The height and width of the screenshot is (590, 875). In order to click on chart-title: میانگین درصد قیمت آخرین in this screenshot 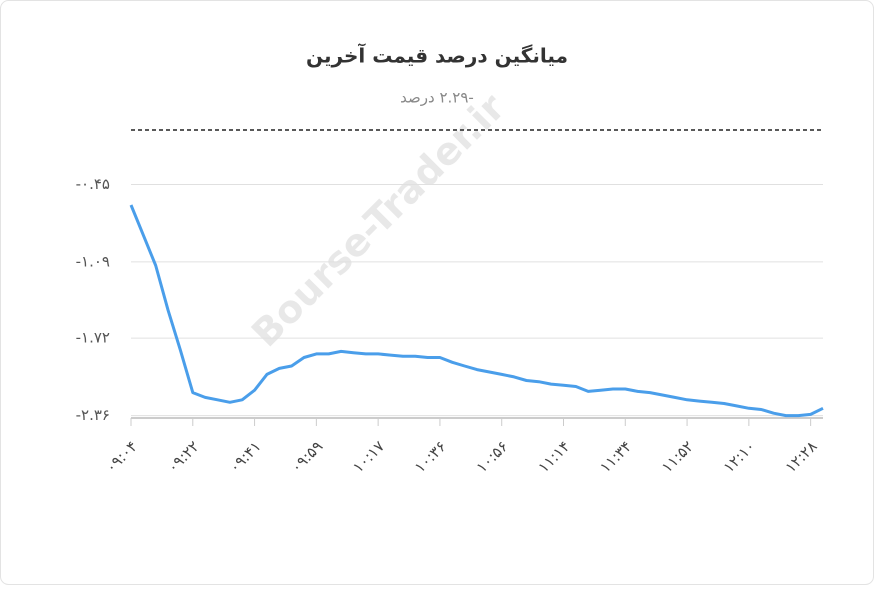, I will do `click(437, 55)`.